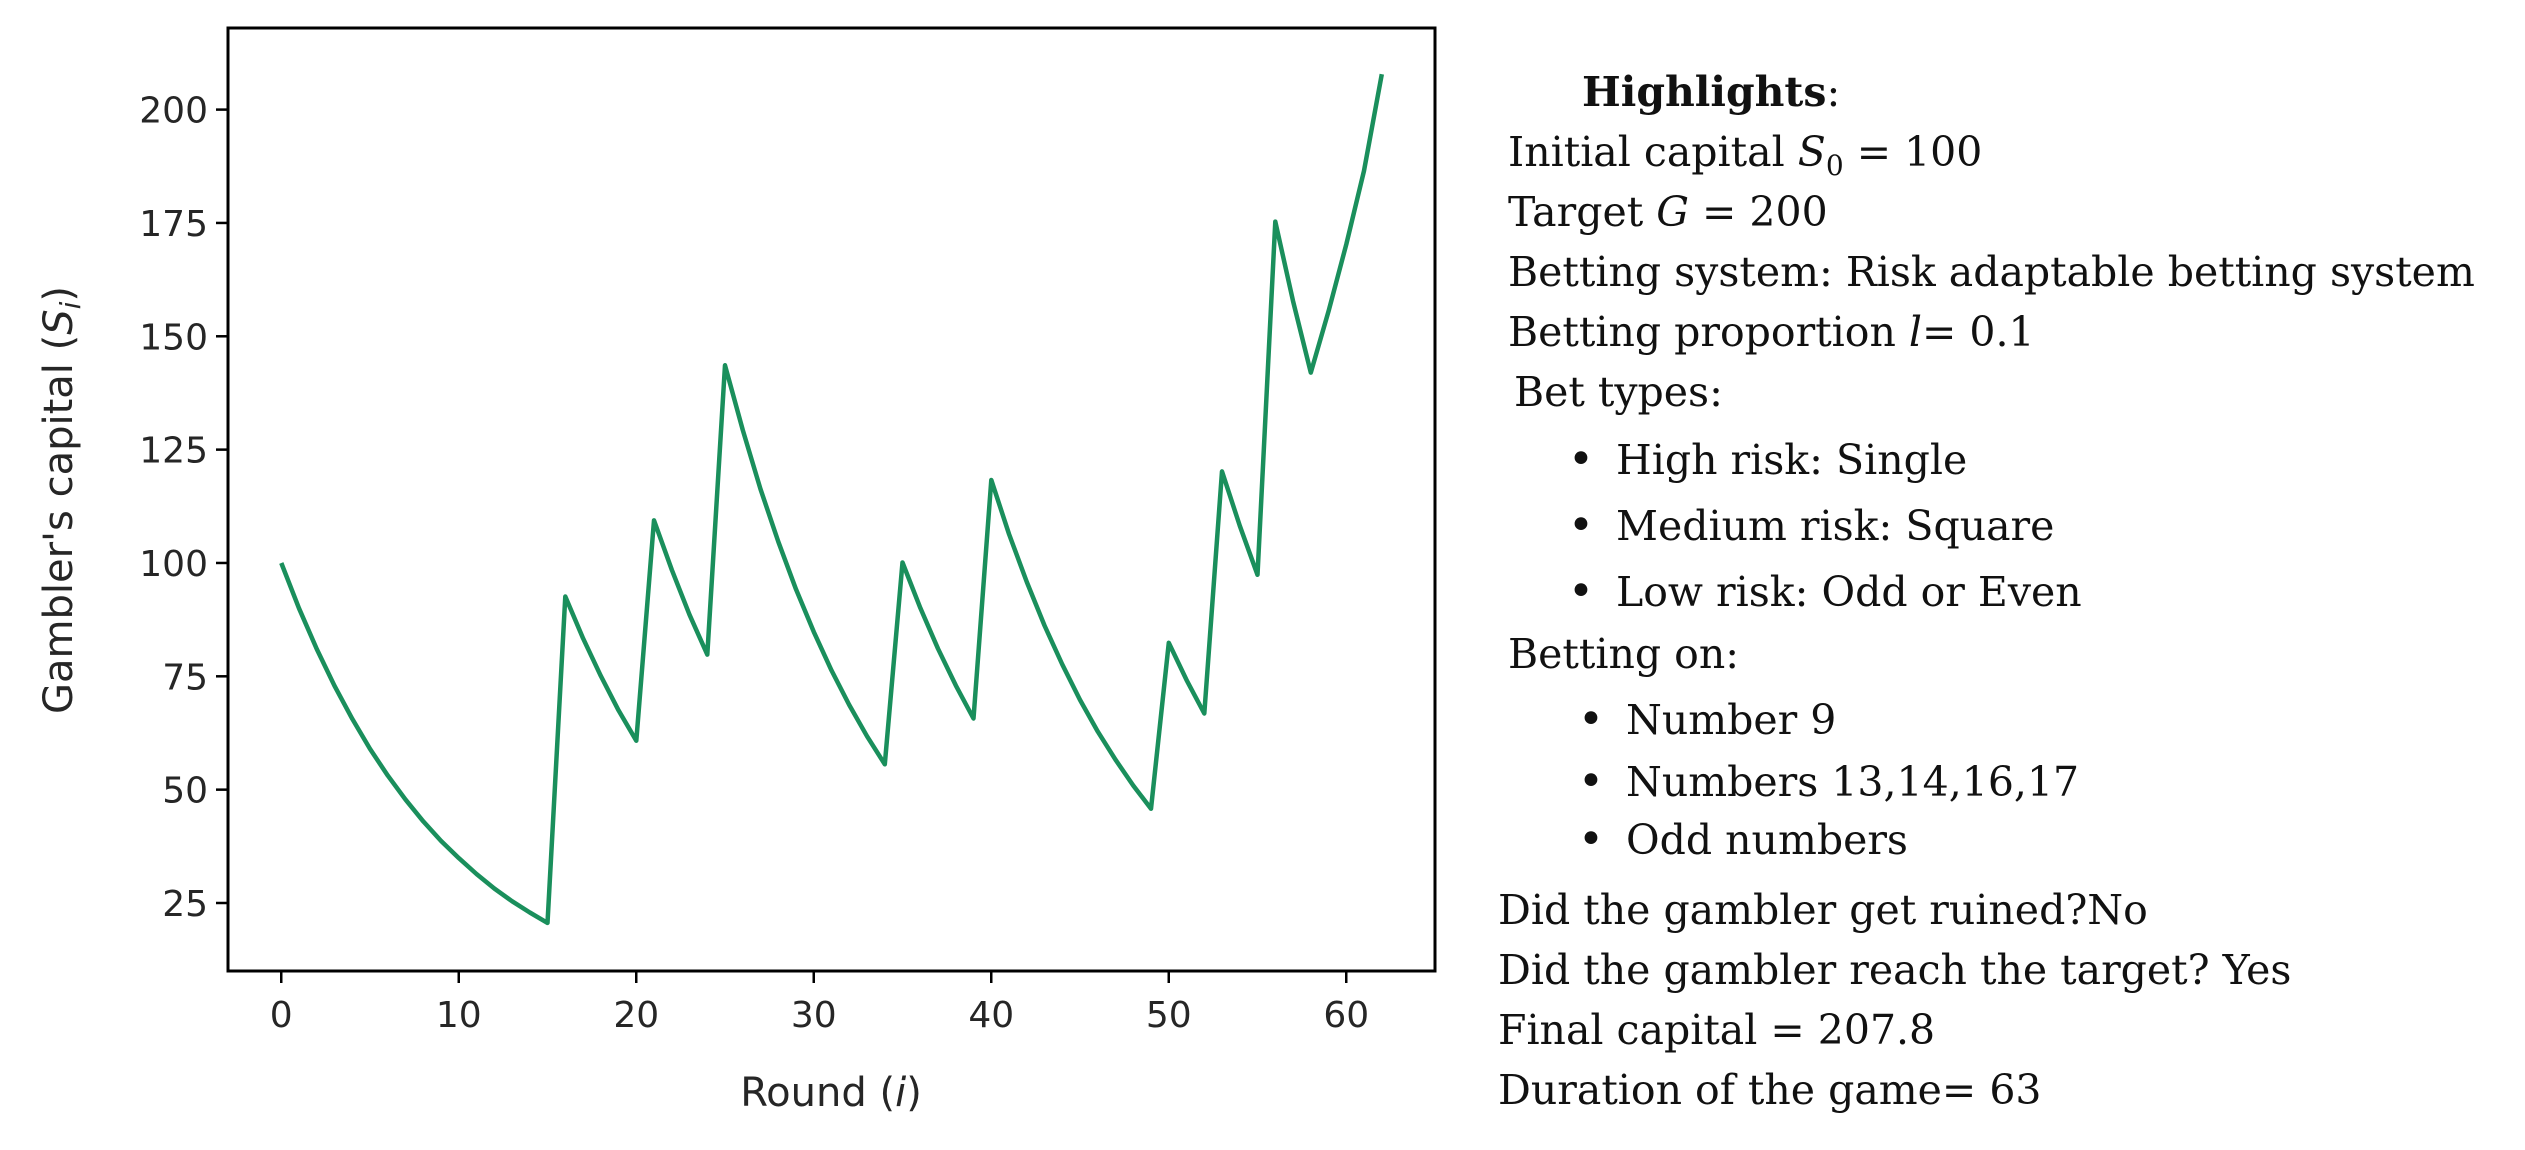  I want to click on betting-proportion-line: Betting proportion l= 0.1, so click(1771, 332).